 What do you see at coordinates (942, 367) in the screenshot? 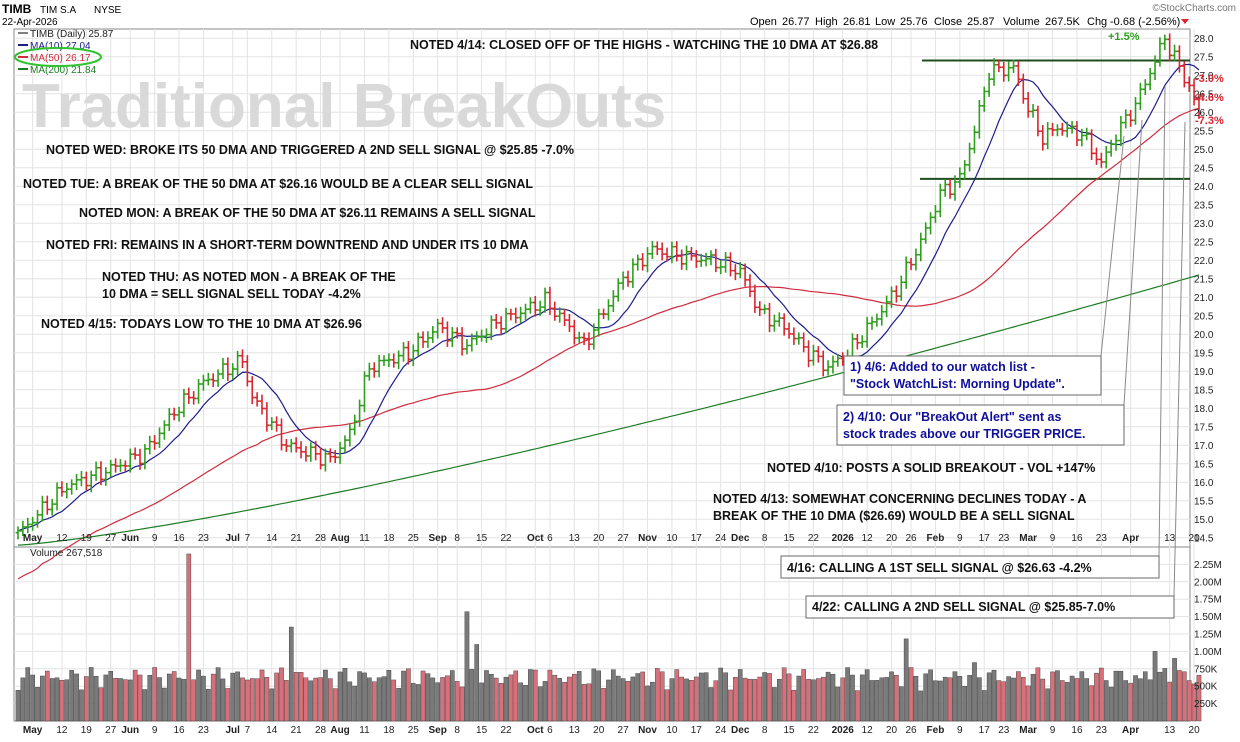
I see `callout-1-line1: 1) 4/6: Added to our watch list -` at bounding box center [942, 367].